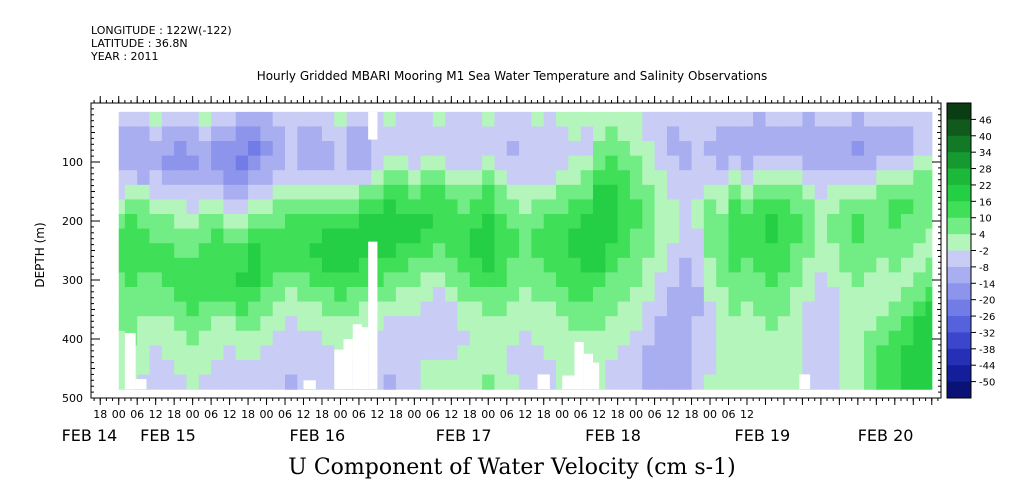 This screenshot has height=504, width=1009. Describe the element at coordinates (985, 137) in the screenshot. I see `colorbar-label: 40` at that location.